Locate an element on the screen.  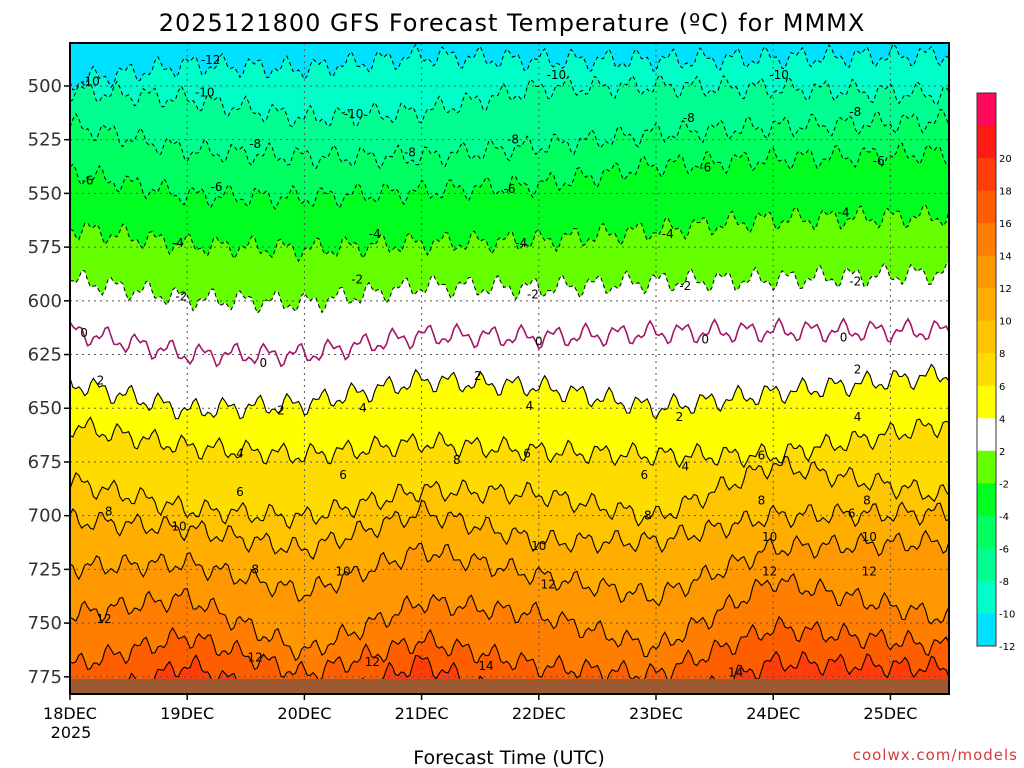
colorbar-tick-label: -4 is located at coordinates (1004, 517).